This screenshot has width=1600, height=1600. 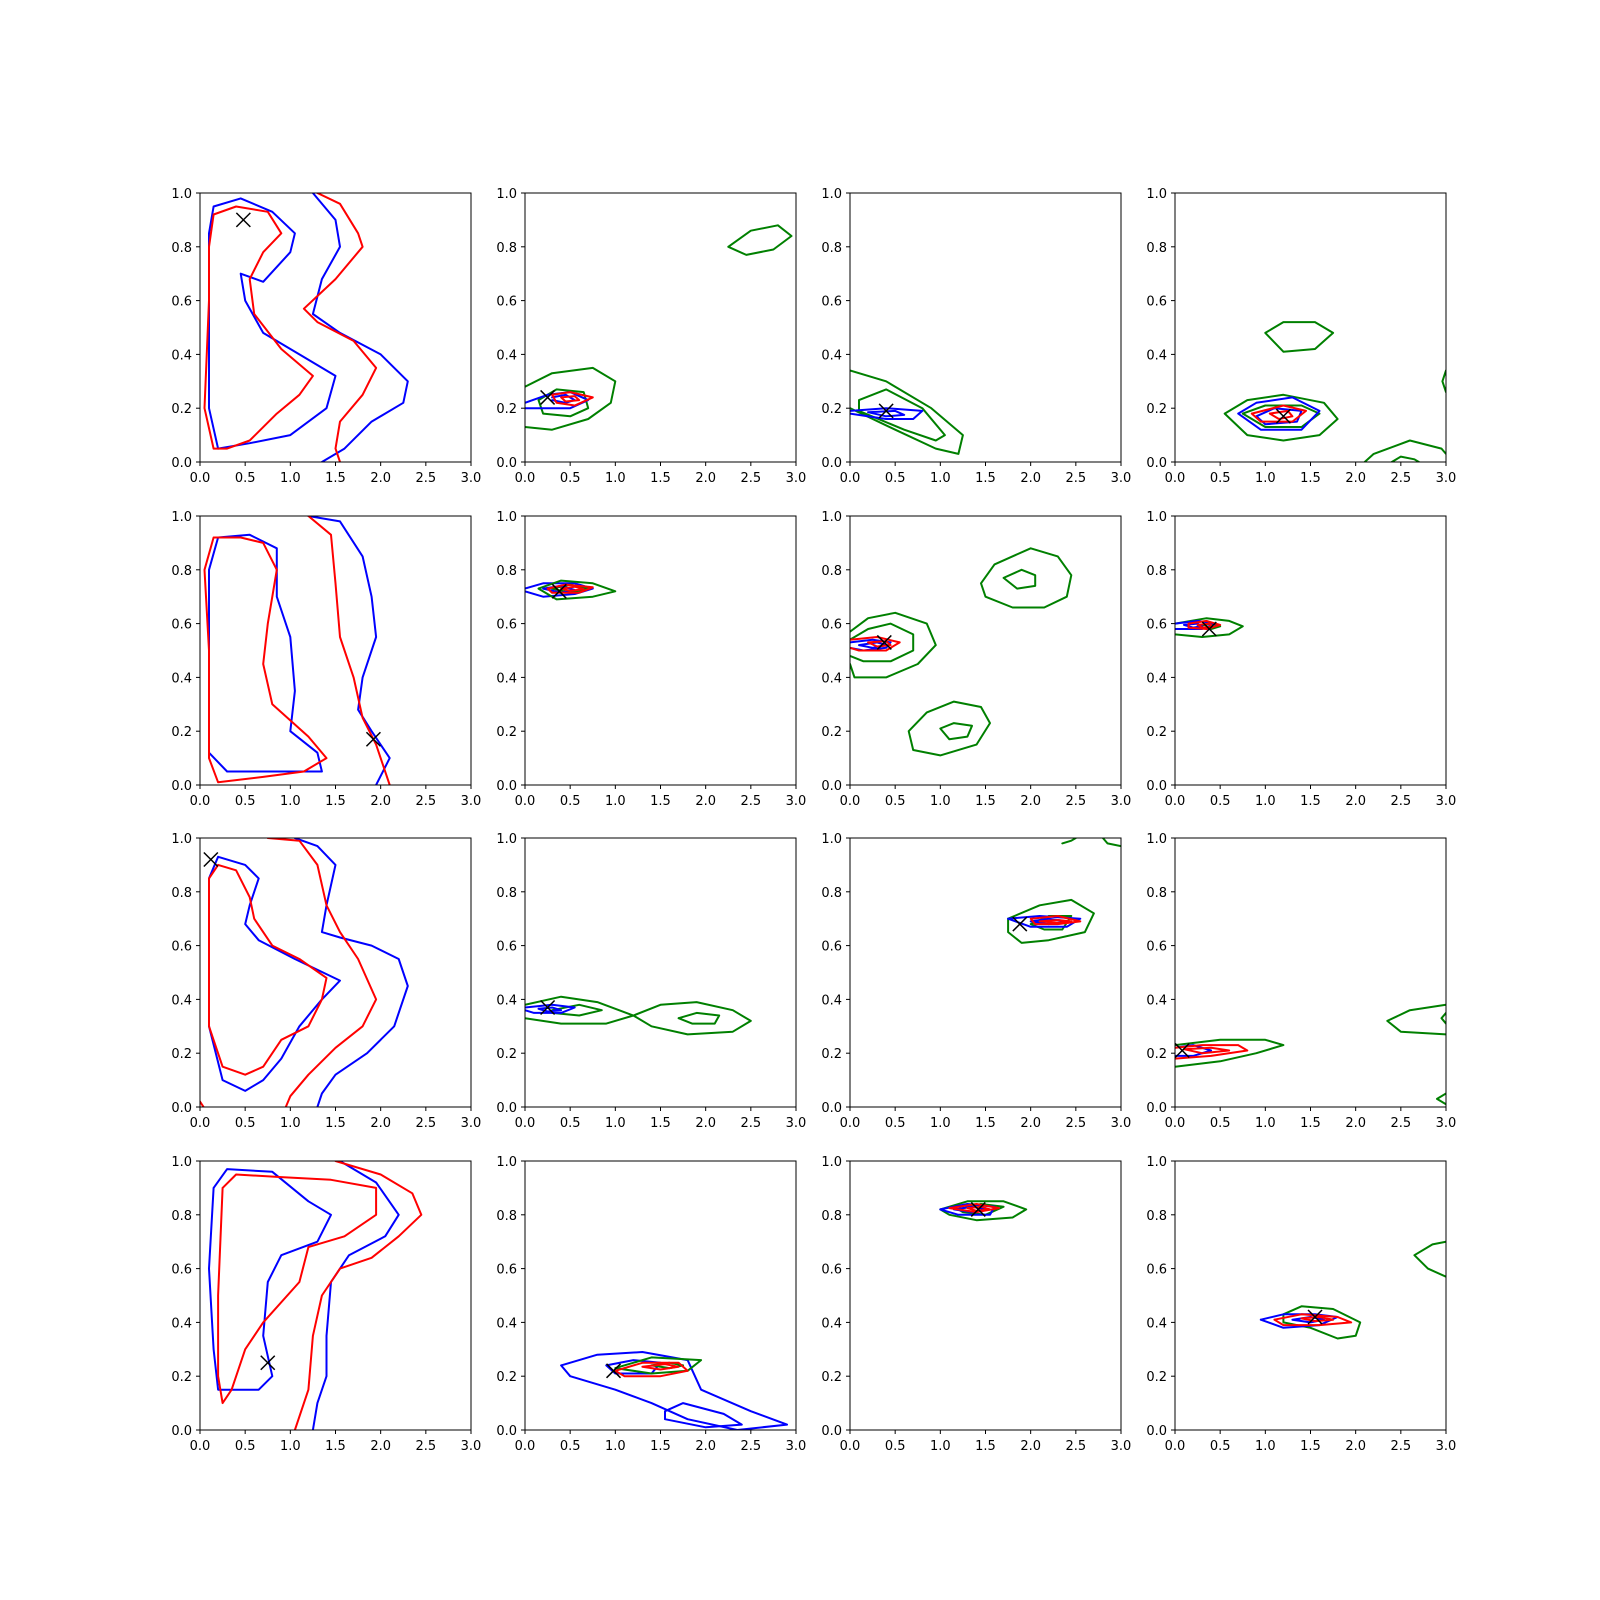 I want to click on subplot-0-2: 0.0 0.5 1.0 1.5 2.0 2.5 3.0 0.0 0.2 0.4 0.6 0.8 1.0, so click(x=976, y=336).